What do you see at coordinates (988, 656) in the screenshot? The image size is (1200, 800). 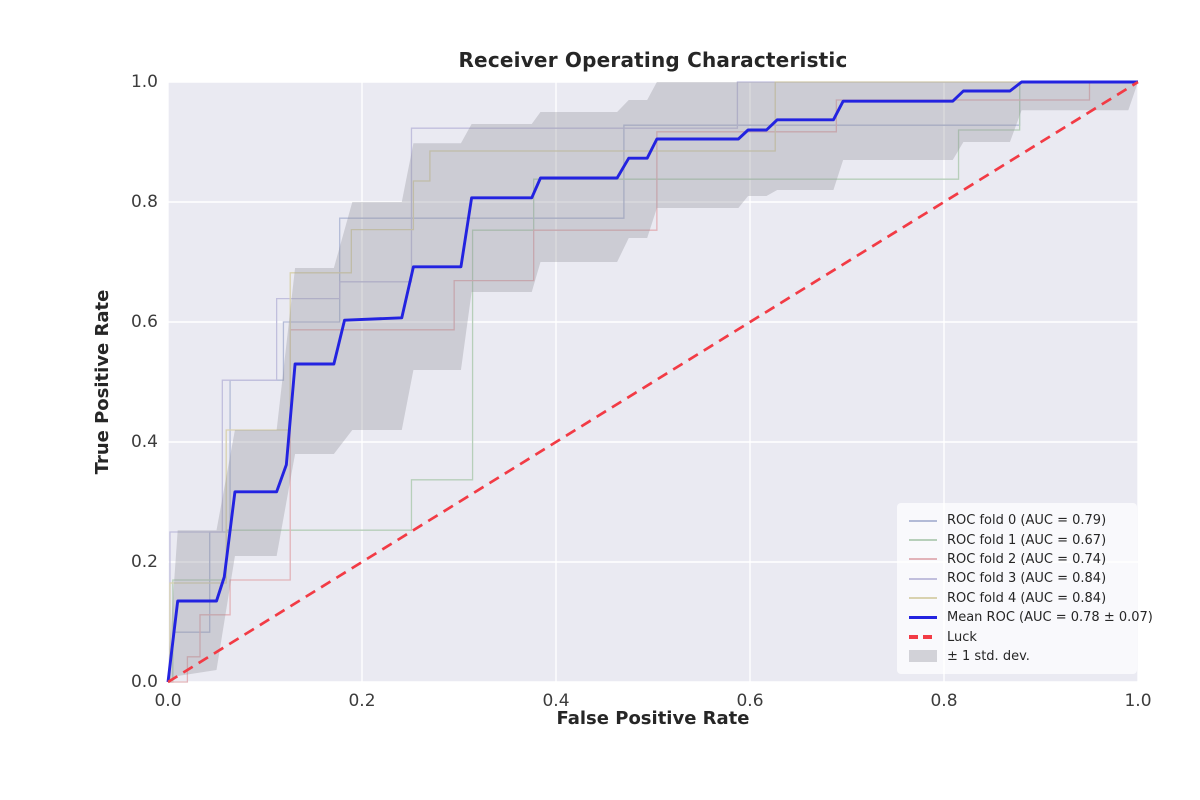 I see `legend-label: ± 1 std. dev.` at bounding box center [988, 656].